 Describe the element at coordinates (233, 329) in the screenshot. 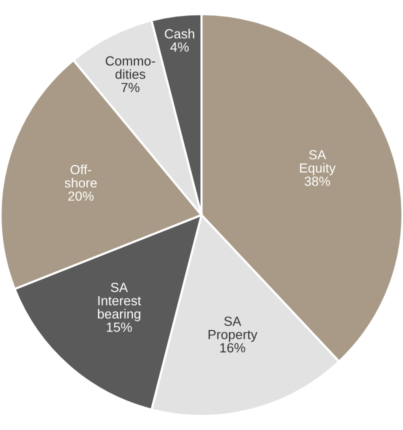

I see `slice-label: SA Property` at that location.